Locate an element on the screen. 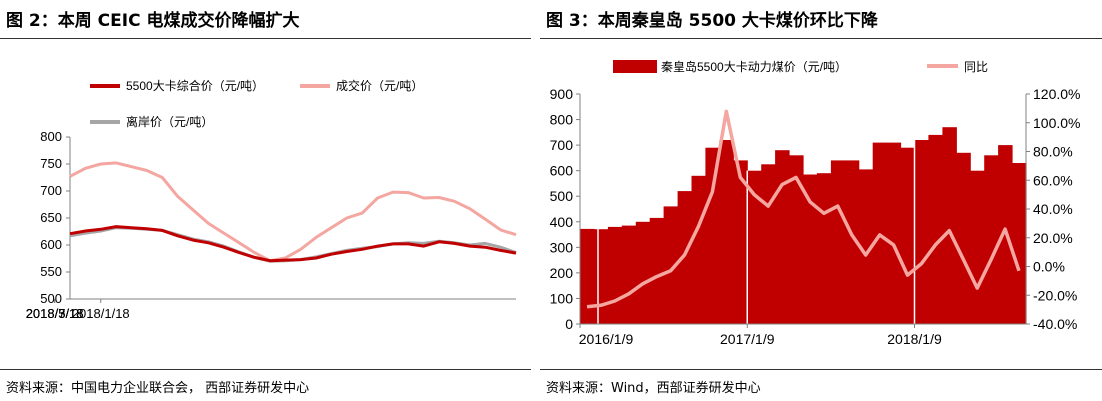  x-tick-label: 2018/5/18 is located at coordinates (55, 313).